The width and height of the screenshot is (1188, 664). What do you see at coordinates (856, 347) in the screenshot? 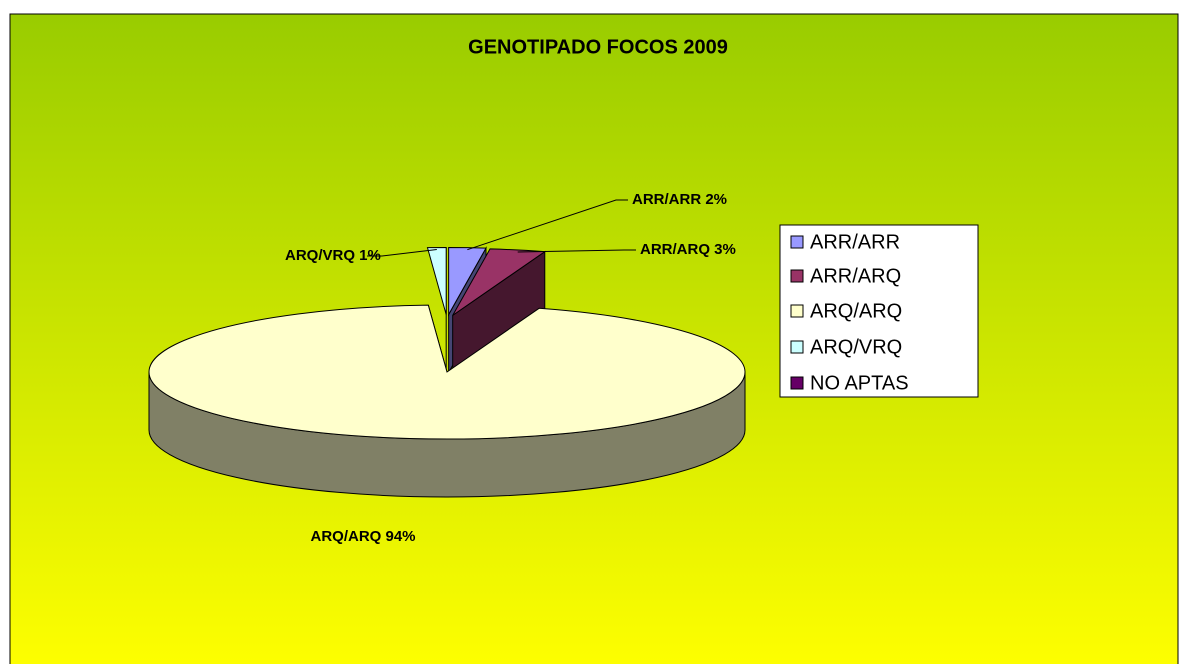
I see `legend-label: ARQ/VRQ` at bounding box center [856, 347].